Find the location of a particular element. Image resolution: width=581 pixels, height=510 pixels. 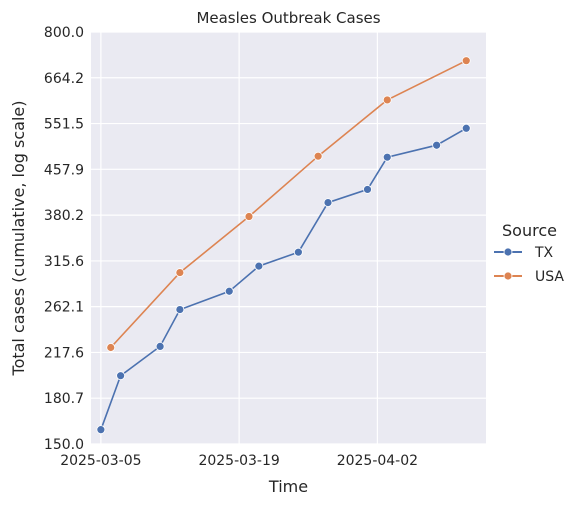

y-tick-label: 262.1 is located at coordinates (64, 308).